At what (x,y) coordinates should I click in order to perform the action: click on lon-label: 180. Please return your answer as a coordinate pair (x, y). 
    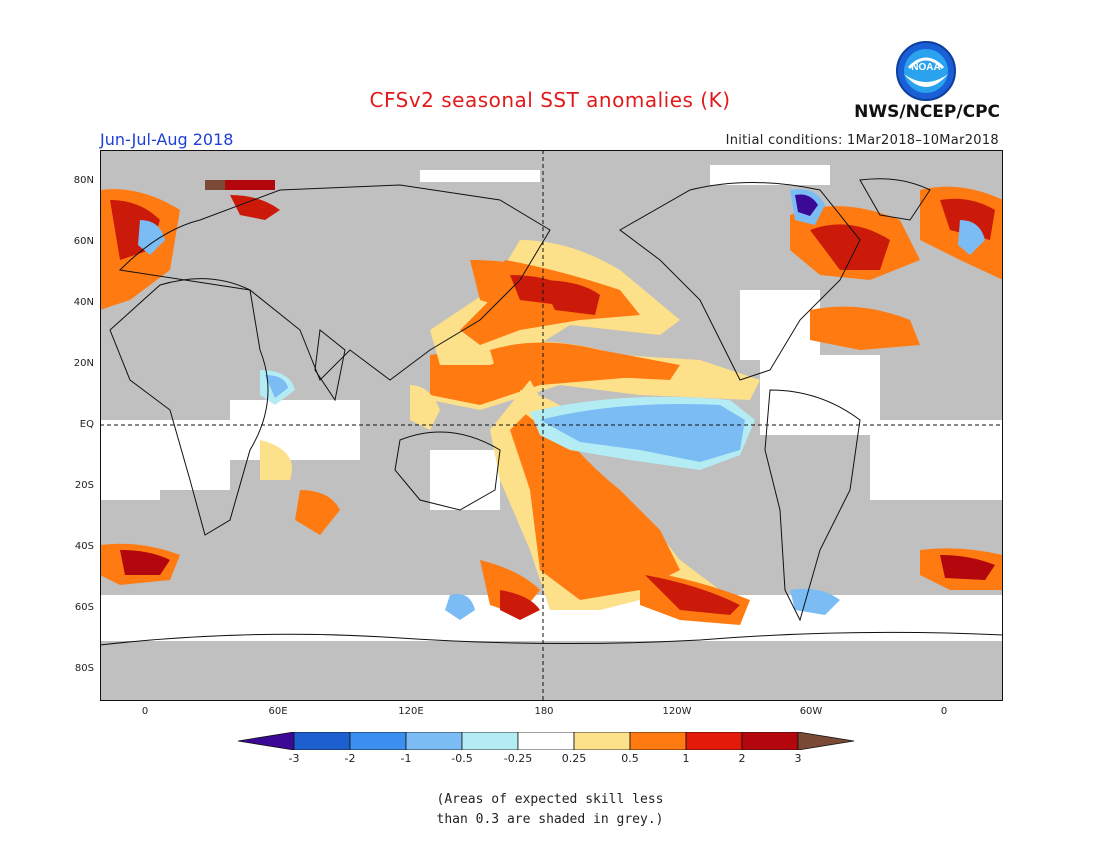
    Looking at the image, I should click on (544, 711).